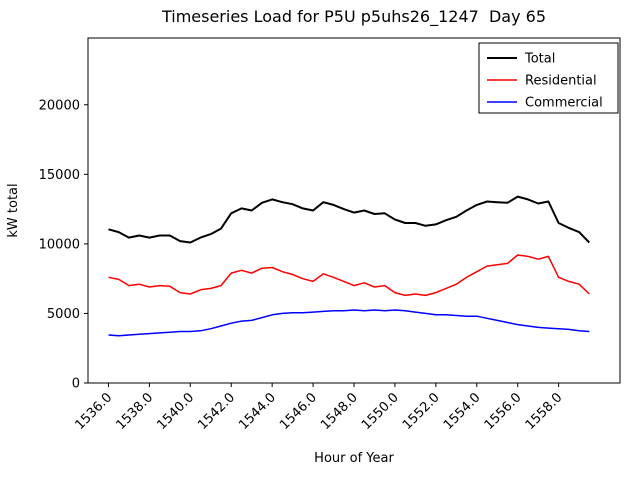  Describe the element at coordinates (349, 275) in the screenshot. I see `series-line-residential` at that location.